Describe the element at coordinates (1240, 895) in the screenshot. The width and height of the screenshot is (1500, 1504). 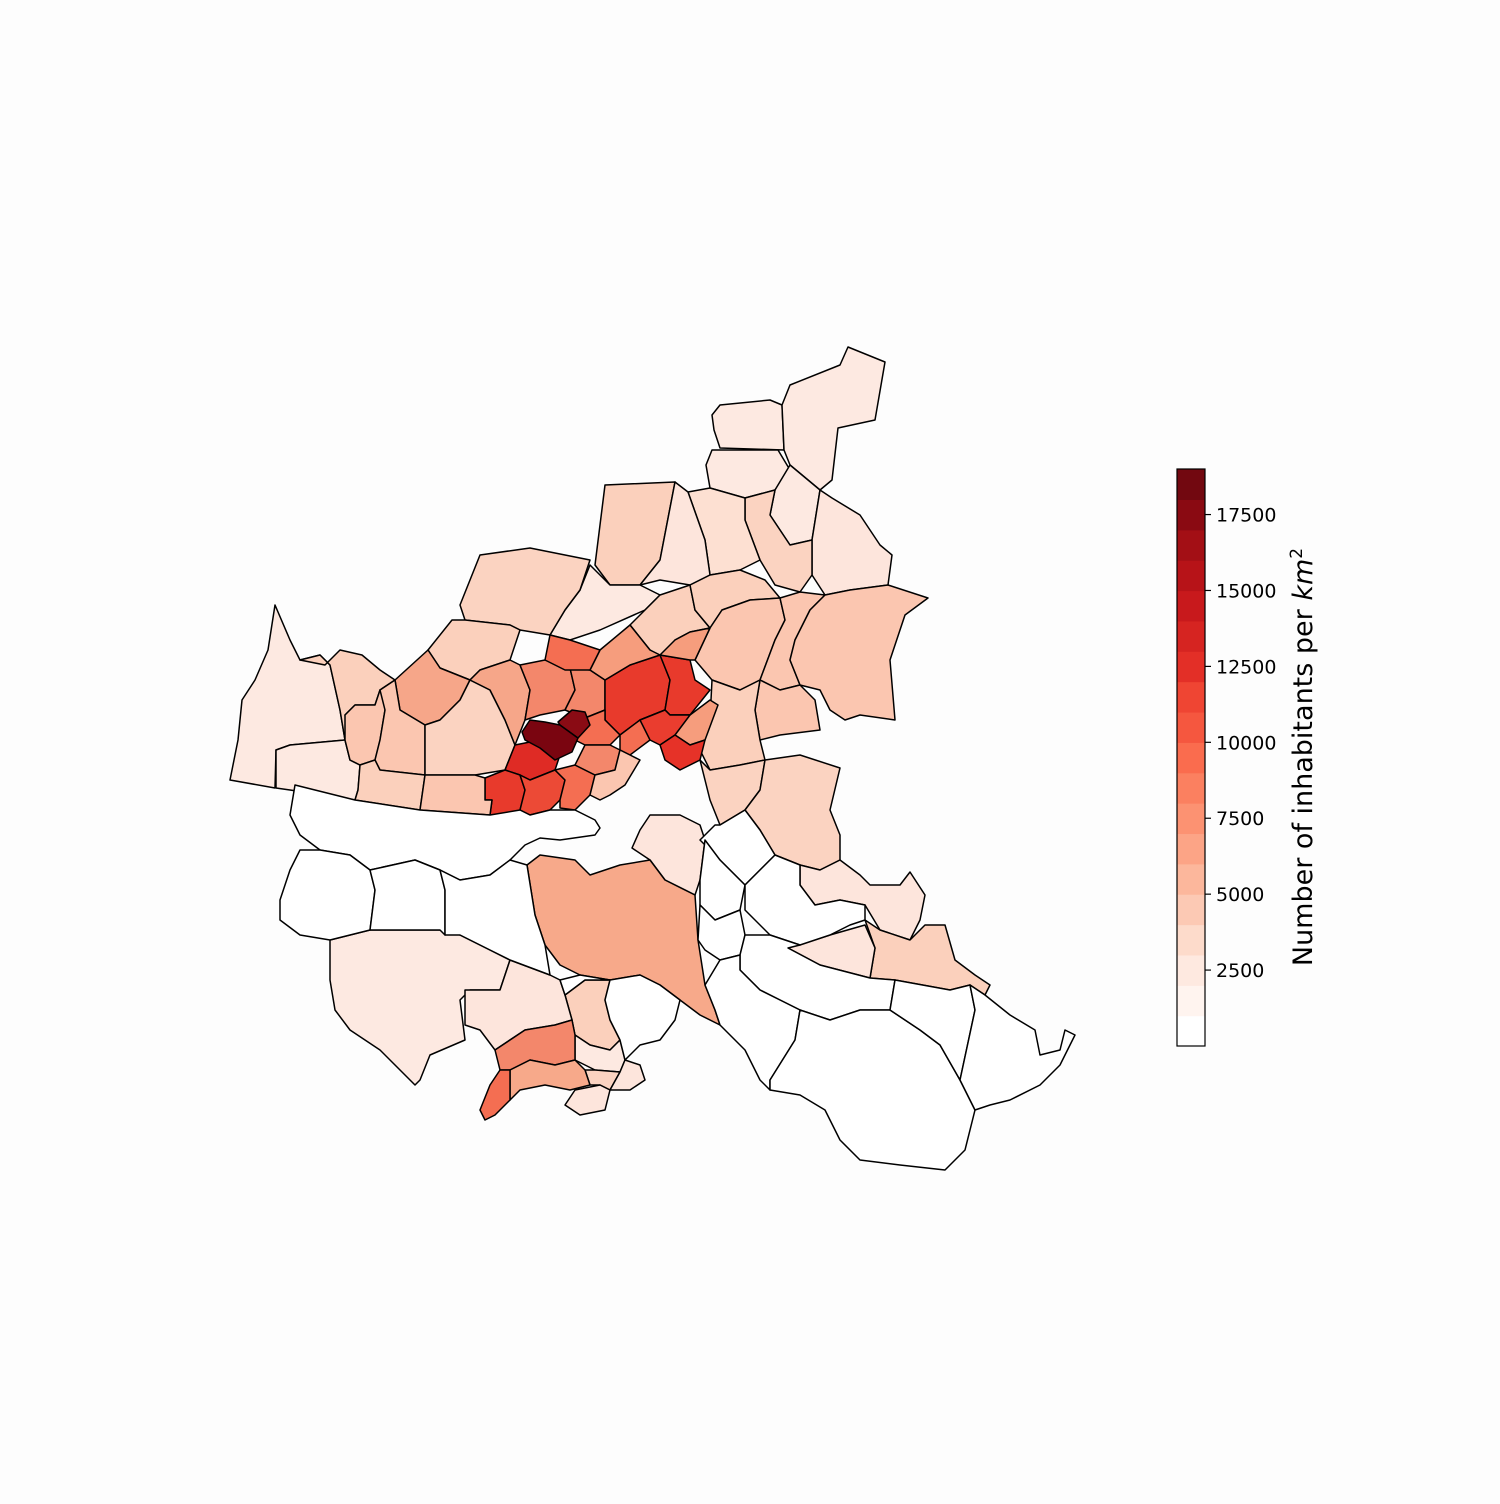
I see `colorbar-tick-label: 5000` at that location.